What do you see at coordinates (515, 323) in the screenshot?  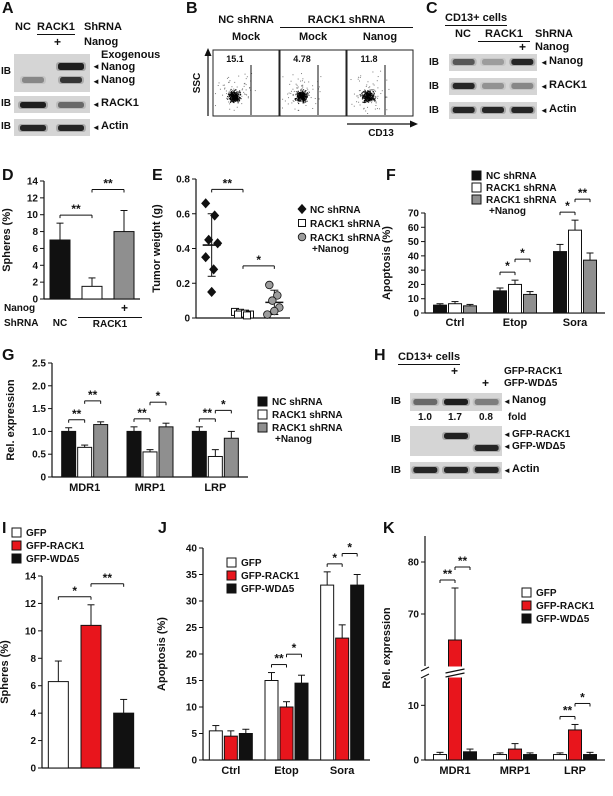 I see `svg-text: Etop` at bounding box center [515, 323].